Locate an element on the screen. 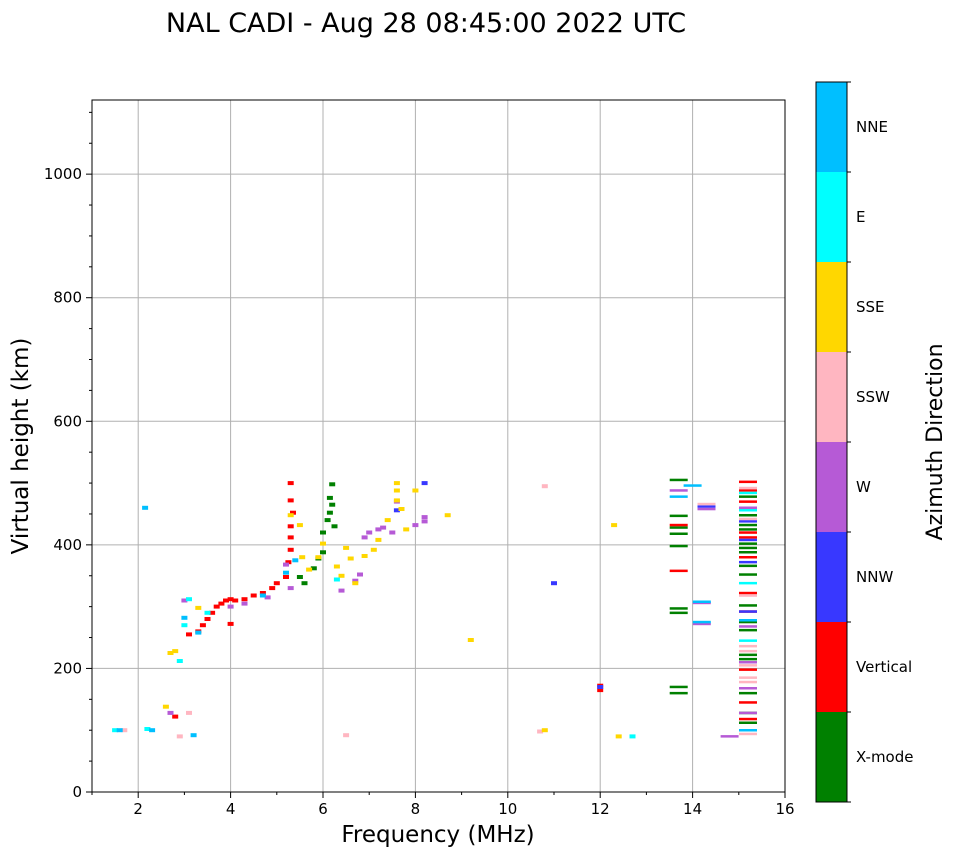 Image resolution: width=958 pixels, height=857 pixels. x-tick-label: 12 is located at coordinates (600, 809).